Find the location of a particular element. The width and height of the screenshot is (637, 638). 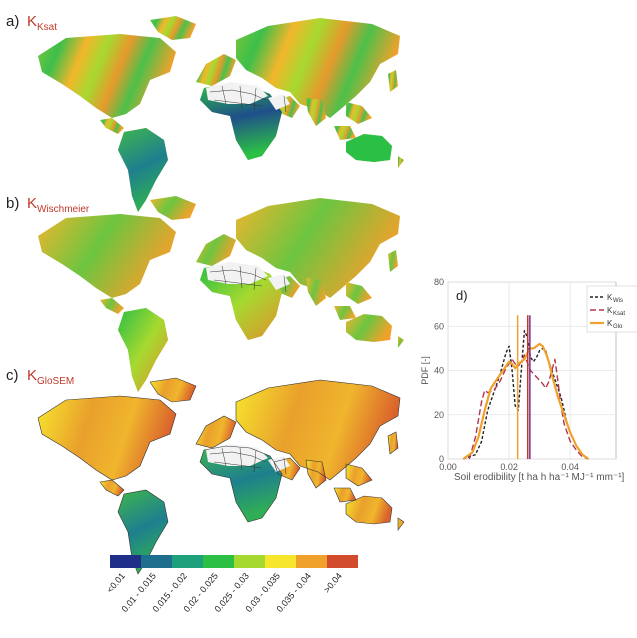

legend-entry-sub: Wis is located at coordinates (618, 301).